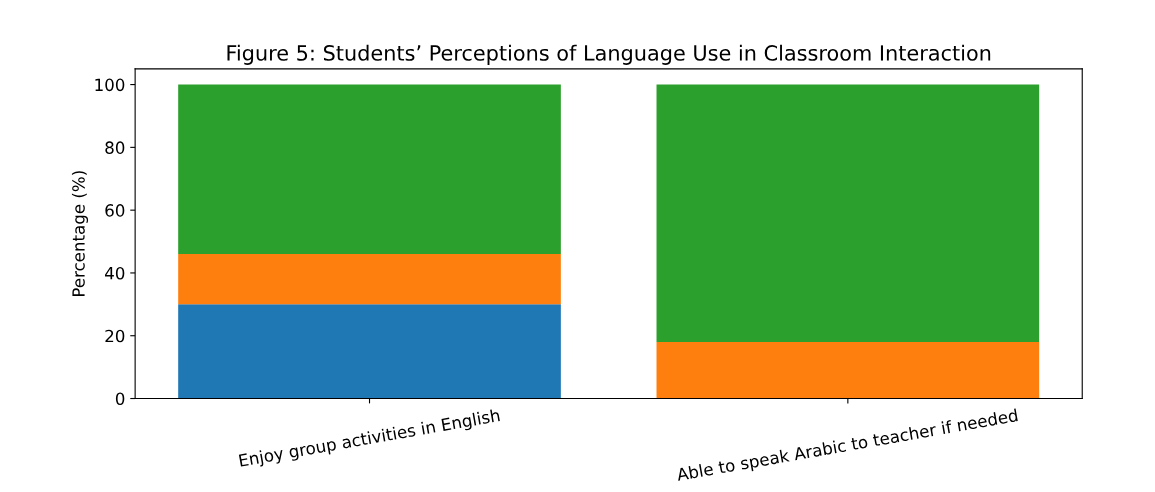 The height and width of the screenshot is (492, 1155). What do you see at coordinates (115, 210) in the screenshot?
I see `y-tick-label: 60` at bounding box center [115, 210].